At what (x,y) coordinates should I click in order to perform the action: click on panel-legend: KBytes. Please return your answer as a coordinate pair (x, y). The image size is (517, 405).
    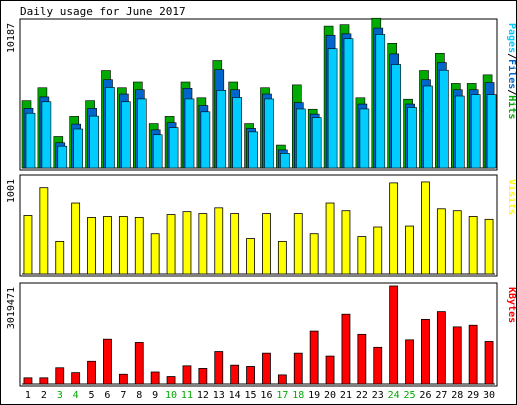
    Looking at the image, I should click on (511, 305).